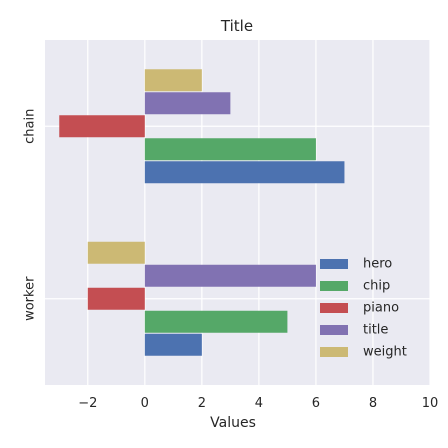 This screenshot has height=448, width=448. I want to click on x-tick-label: 8, so click(373, 403).